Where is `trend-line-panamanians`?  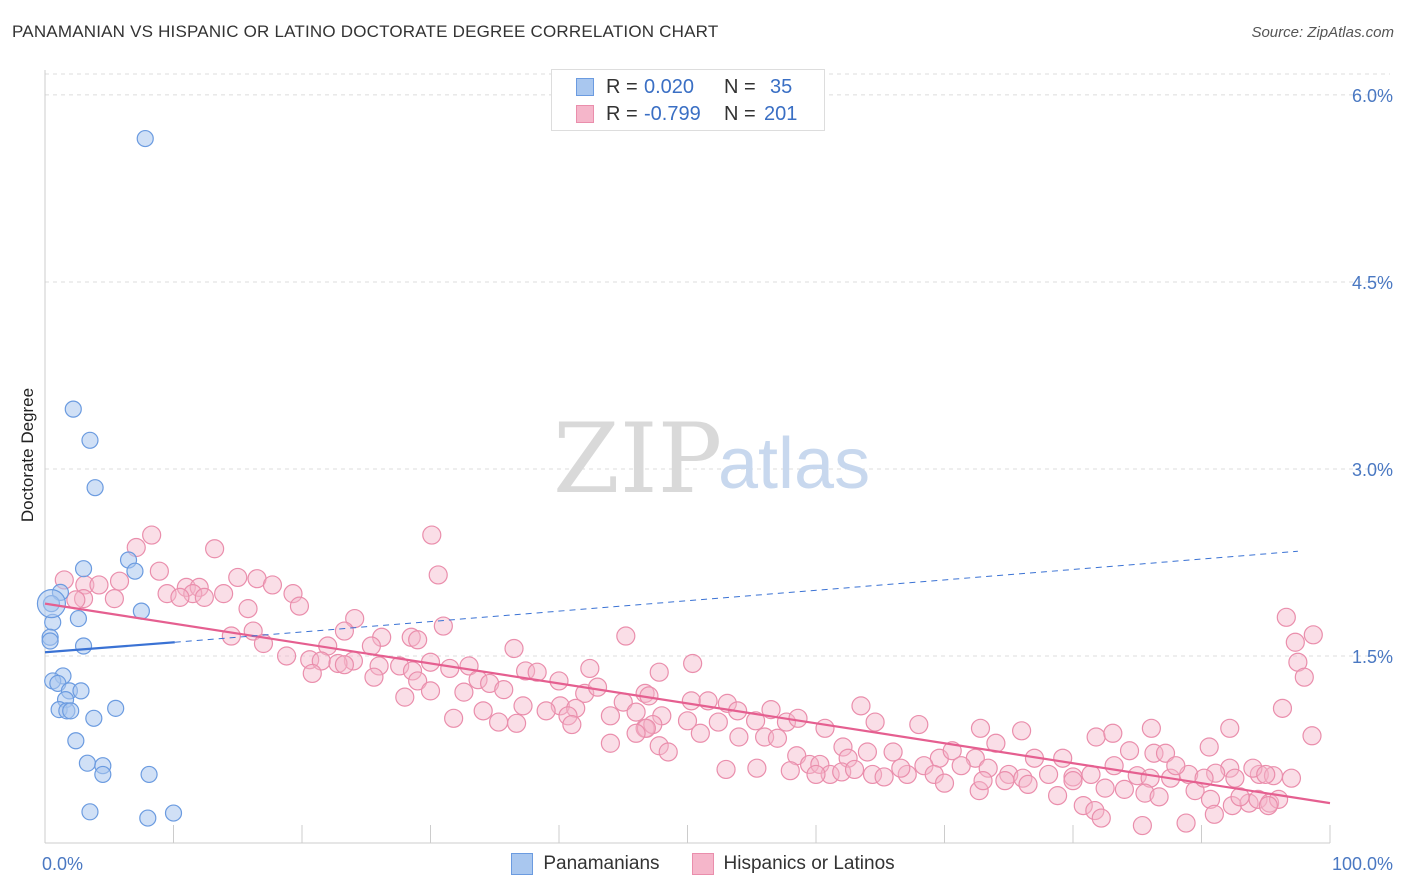
trend-line-panamanians is located at coordinates (109, 647).